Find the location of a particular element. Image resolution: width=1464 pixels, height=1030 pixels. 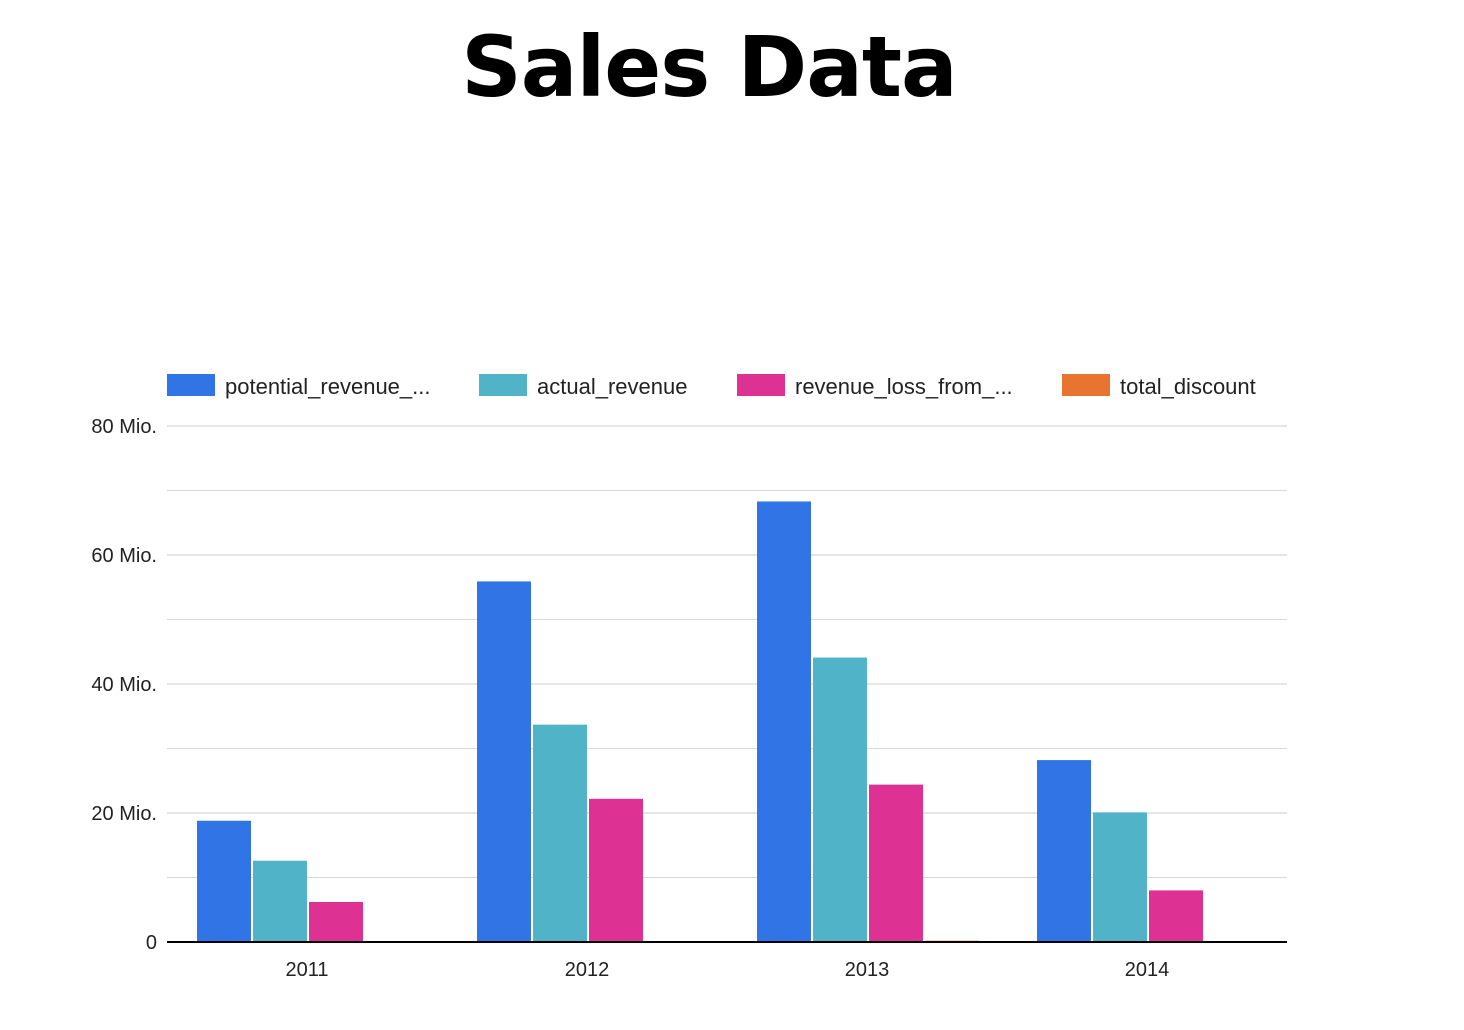

legend-label: actual_revenue is located at coordinates (612, 386).